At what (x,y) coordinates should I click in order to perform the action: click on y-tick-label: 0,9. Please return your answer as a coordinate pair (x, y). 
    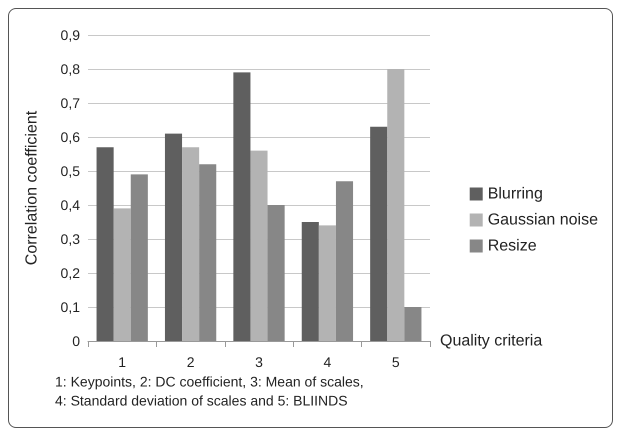
    Looking at the image, I should click on (70, 35).